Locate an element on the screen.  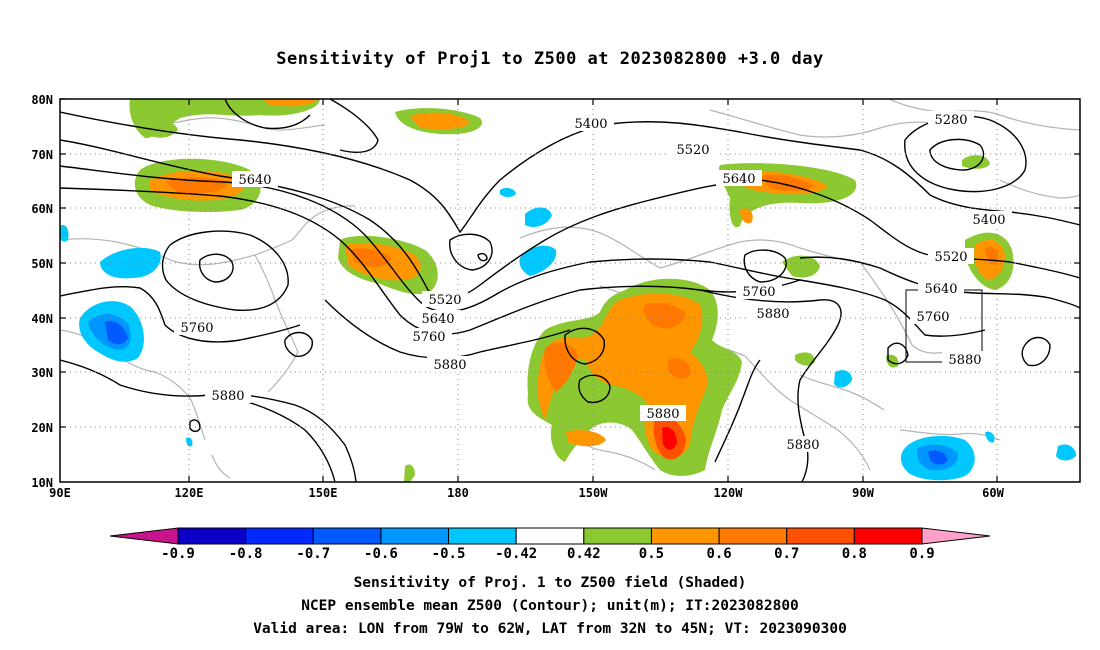
contour-label: 5280 is located at coordinates (950, 120).